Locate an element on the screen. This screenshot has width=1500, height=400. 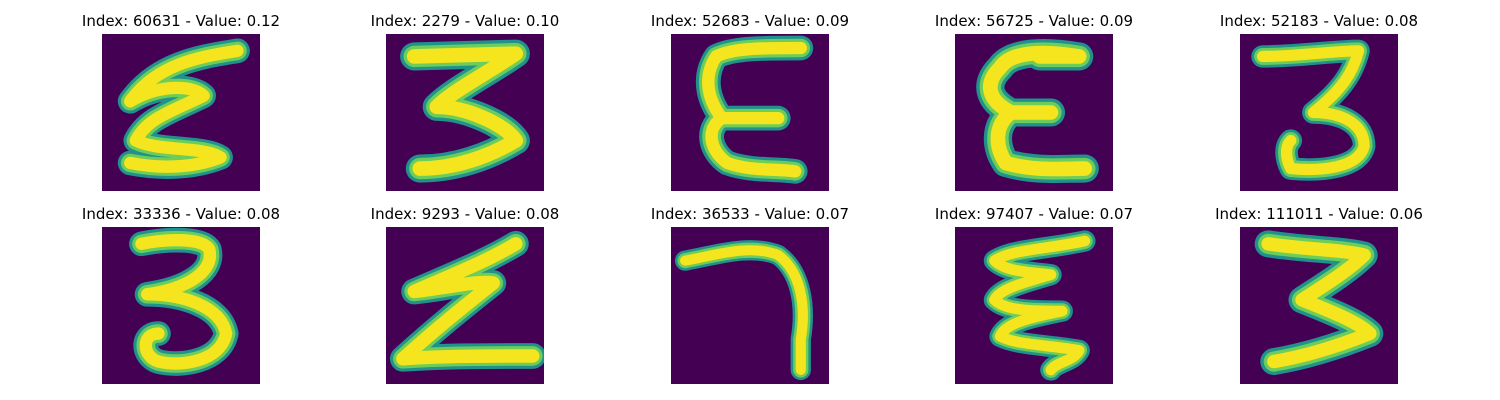
panel-title: Index: 111011 - Value: 0.06 is located at coordinates (1319, 214).